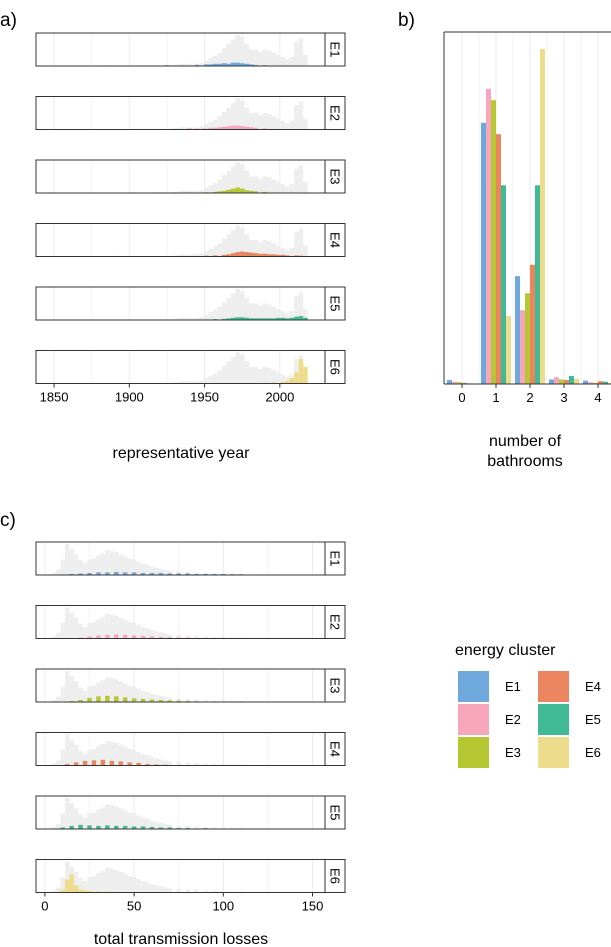 The width and height of the screenshot is (611, 947). What do you see at coordinates (134, 694) in the screenshot?
I see `panel-c-E3-background-bar` at bounding box center [134, 694].